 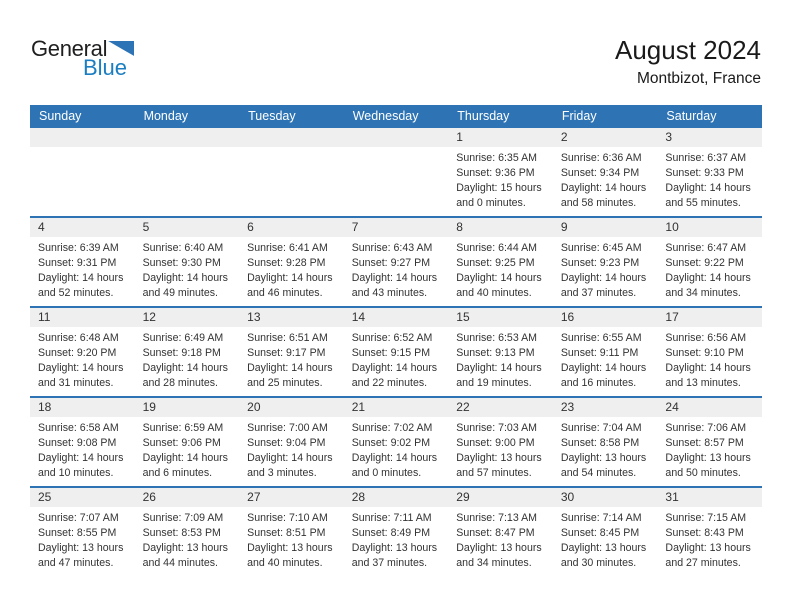 What do you see at coordinates (600, 443) in the screenshot?
I see `sunset-line: Sunset: 8:58 PM` at bounding box center [600, 443].